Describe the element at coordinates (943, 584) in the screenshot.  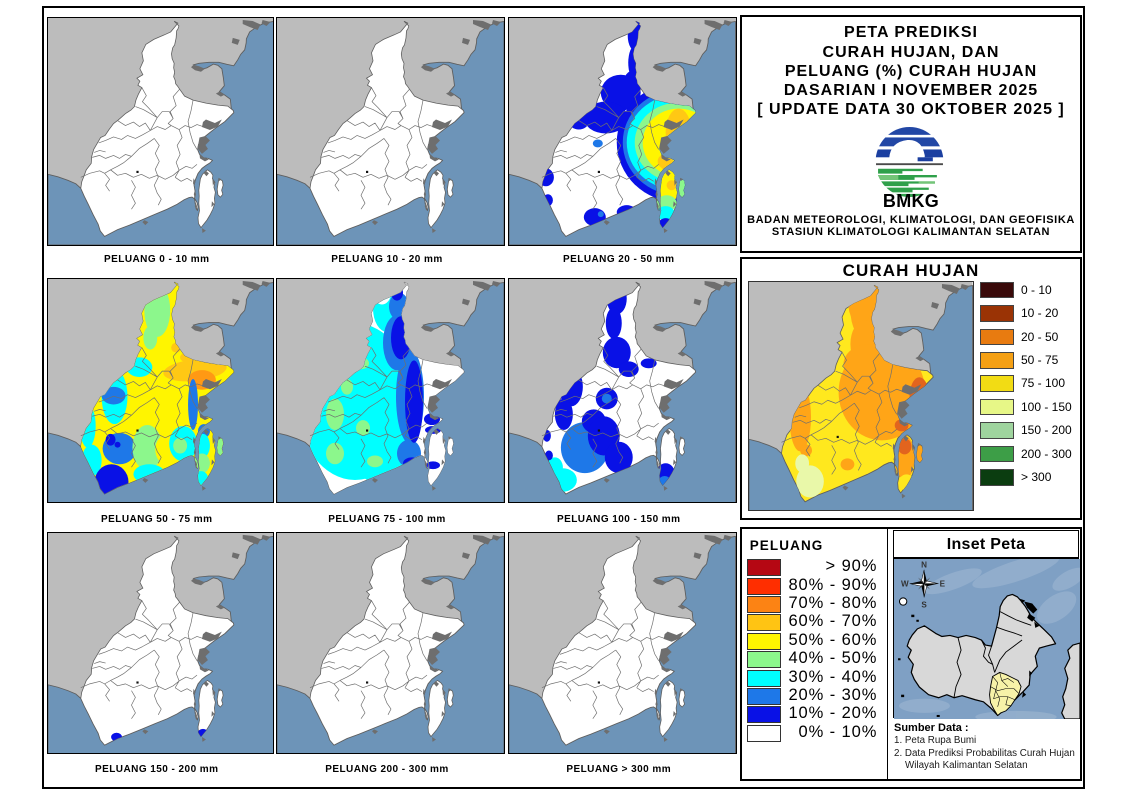
I see `svg-text: E` at that location.